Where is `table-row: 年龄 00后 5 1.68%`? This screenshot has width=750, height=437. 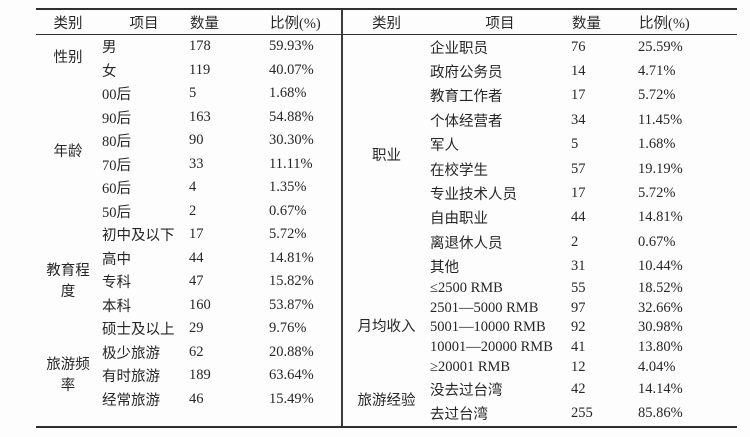
table-row: 年龄 00后 5 1.68% is located at coordinates (188, 121).